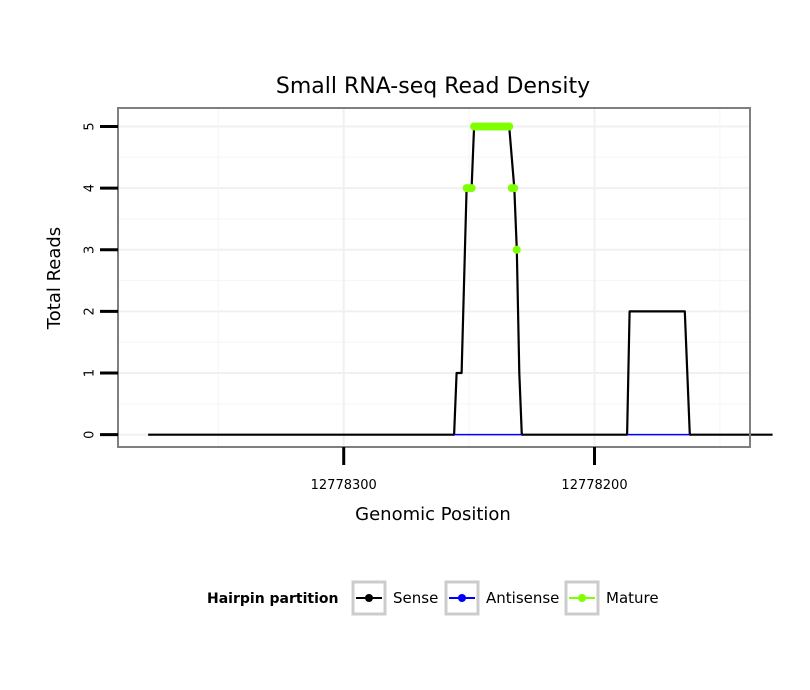  I want to click on legend-key-point-sense, so click(369, 598).